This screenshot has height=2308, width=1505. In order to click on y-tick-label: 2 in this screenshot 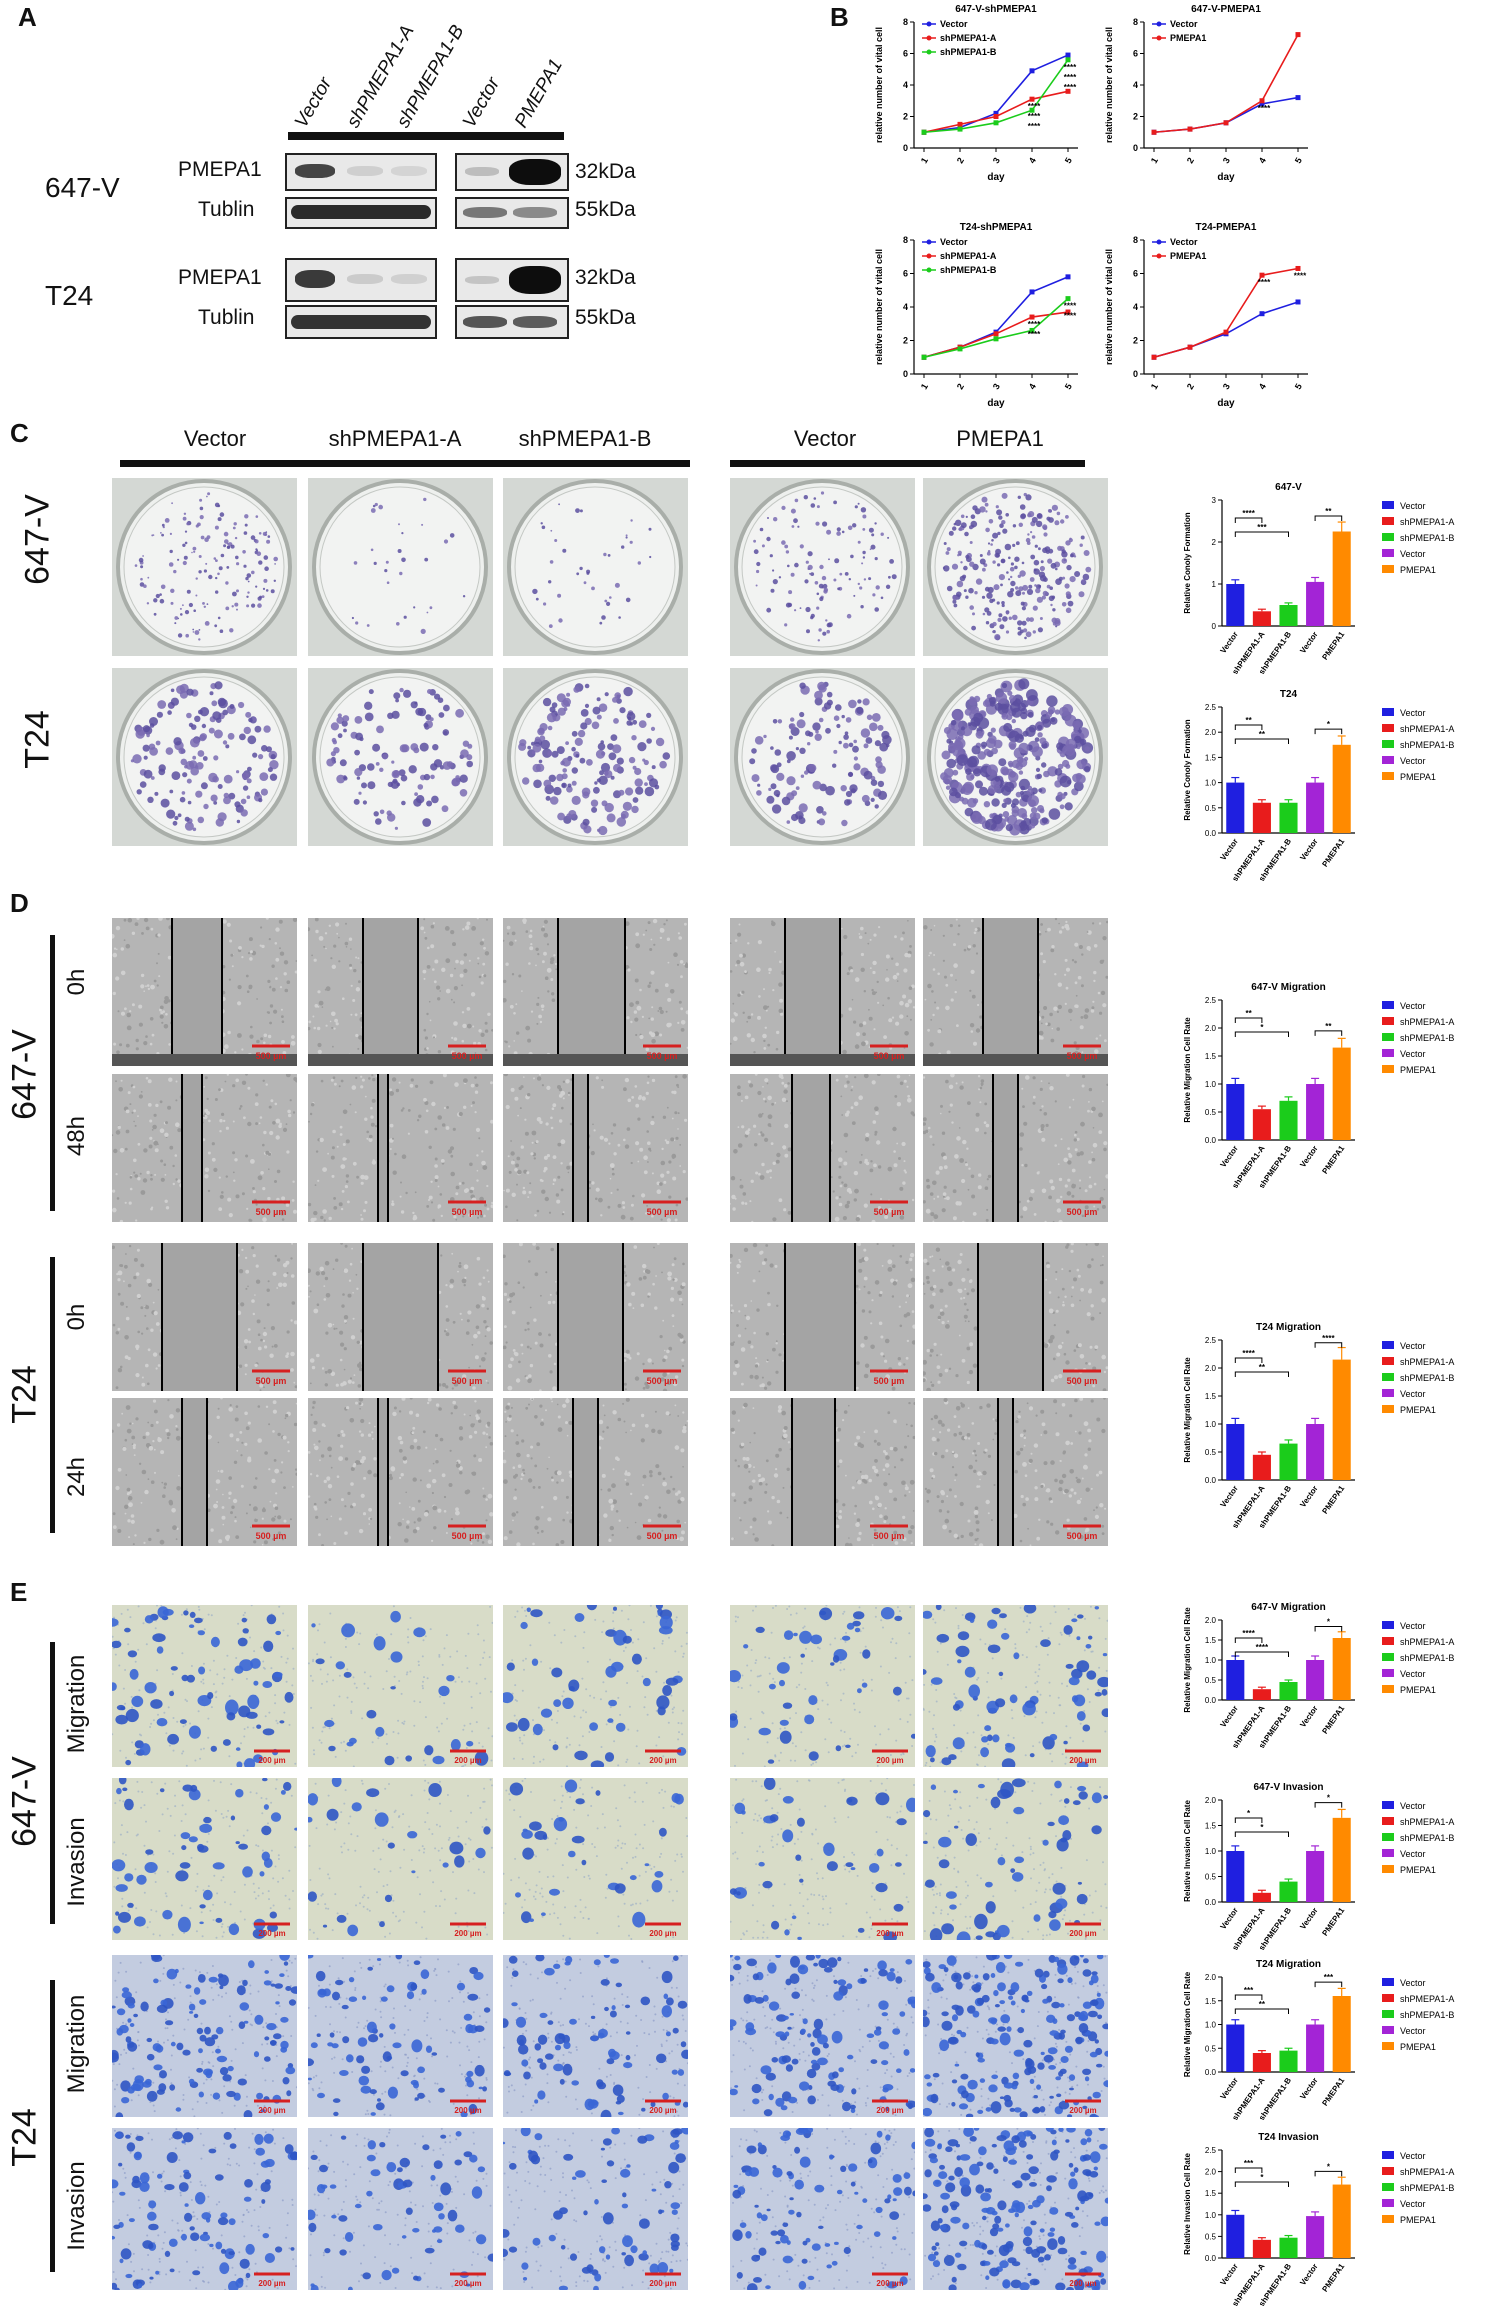, I will do `click(1135, 341)`.